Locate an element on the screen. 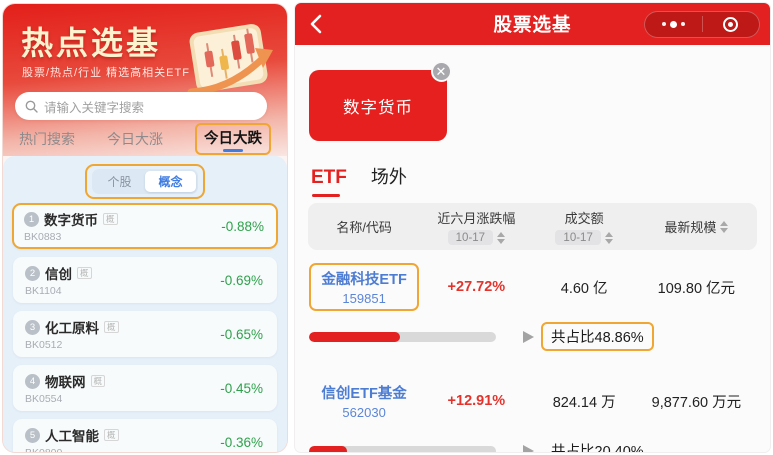 The width and height of the screenshot is (773, 455). close-circle-icon is located at coordinates (731, 24).